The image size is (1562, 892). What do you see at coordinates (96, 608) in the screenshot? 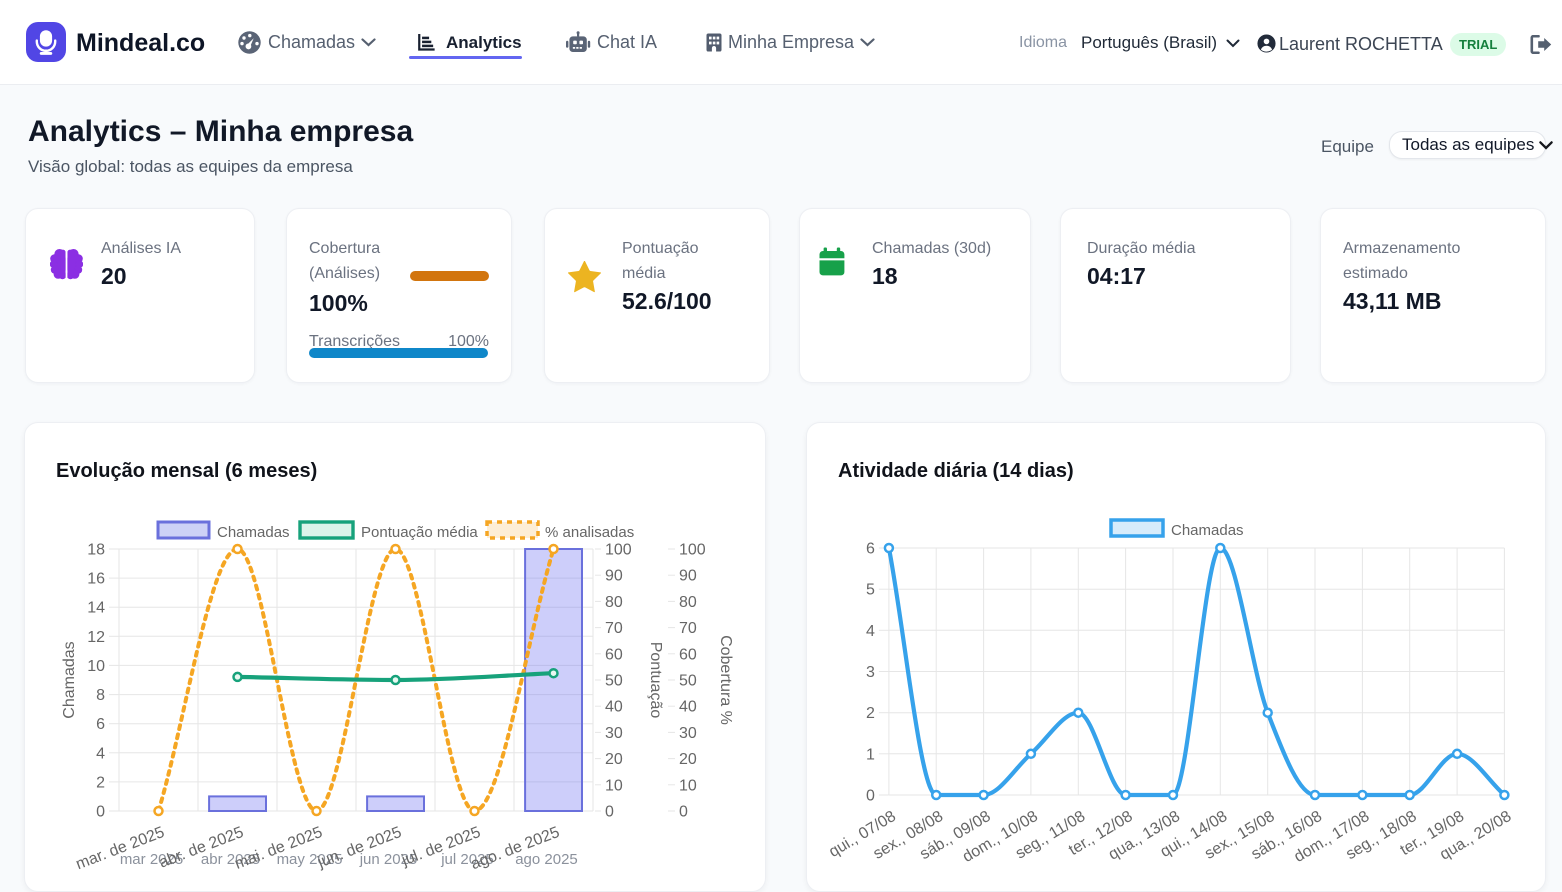
I see `svg-text: 14` at bounding box center [96, 608].